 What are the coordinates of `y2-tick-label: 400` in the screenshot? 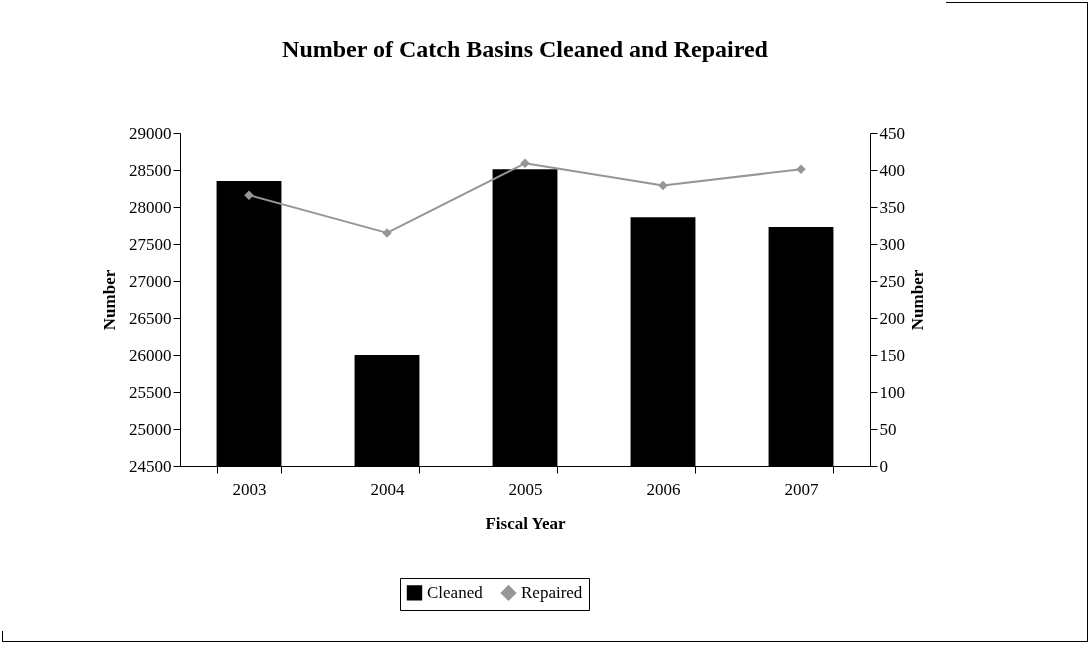 It's located at (892, 170).